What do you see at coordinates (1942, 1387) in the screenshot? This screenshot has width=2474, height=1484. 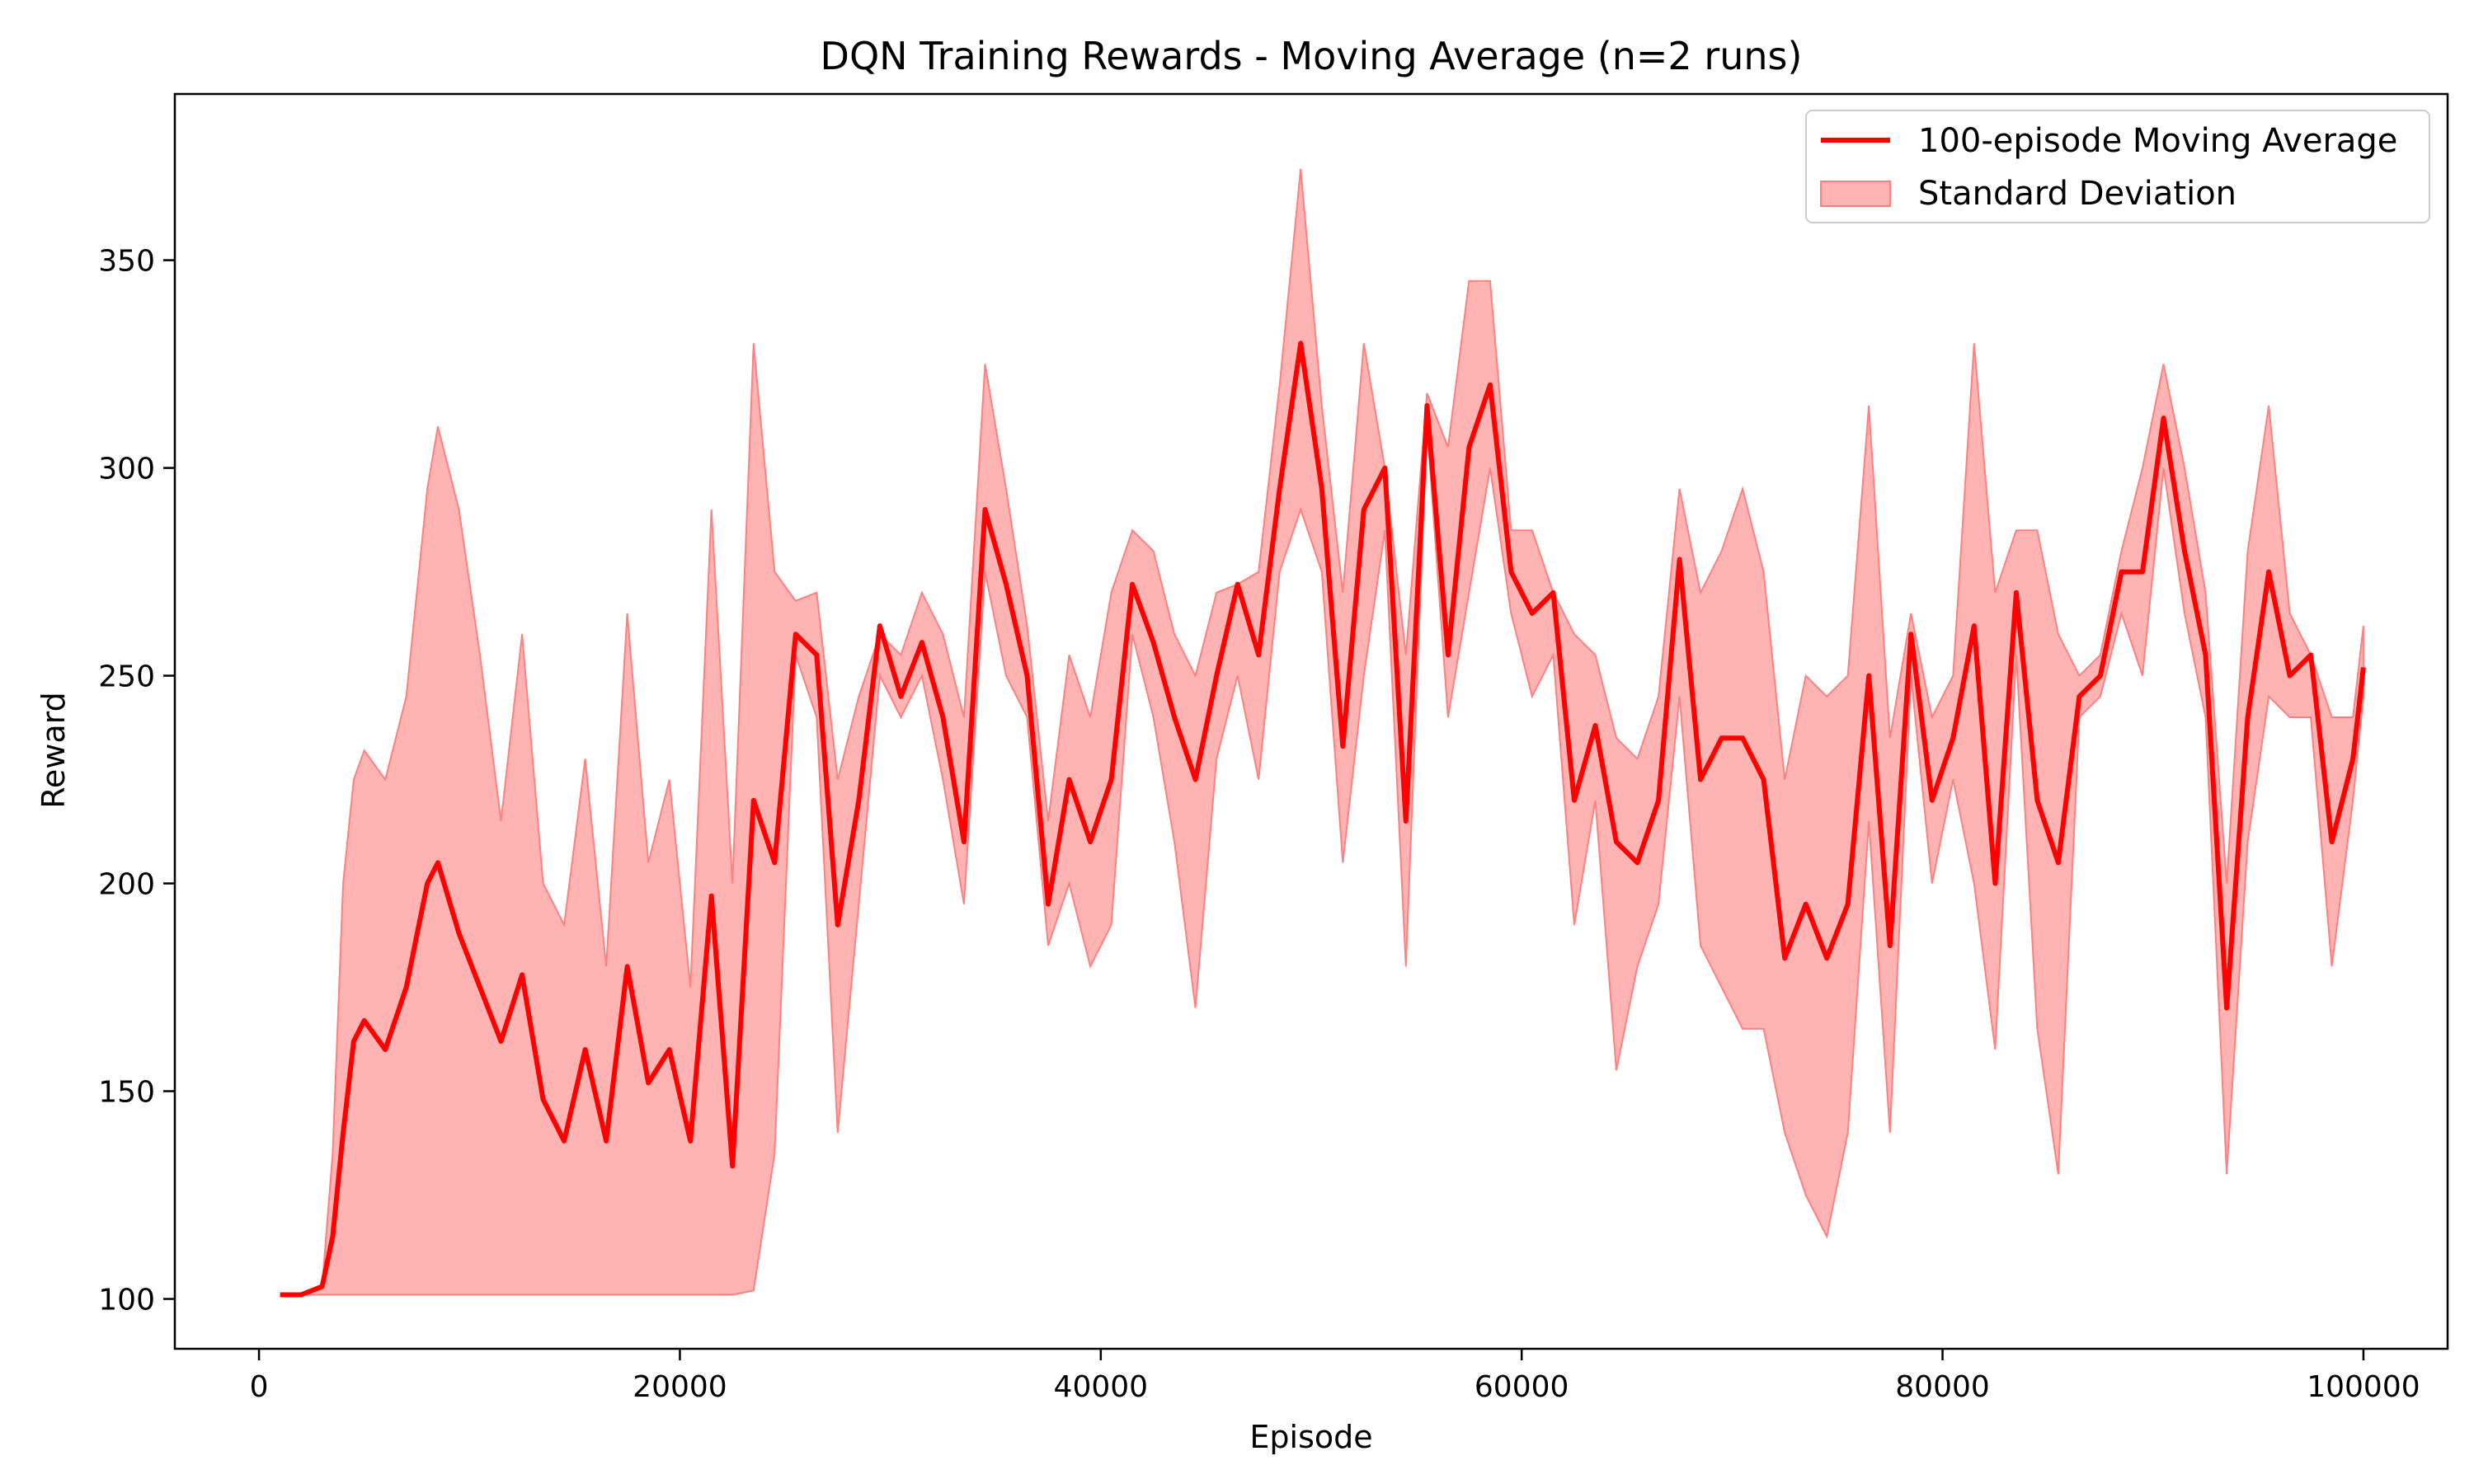 I see `x-tick-label: 80000` at bounding box center [1942, 1387].